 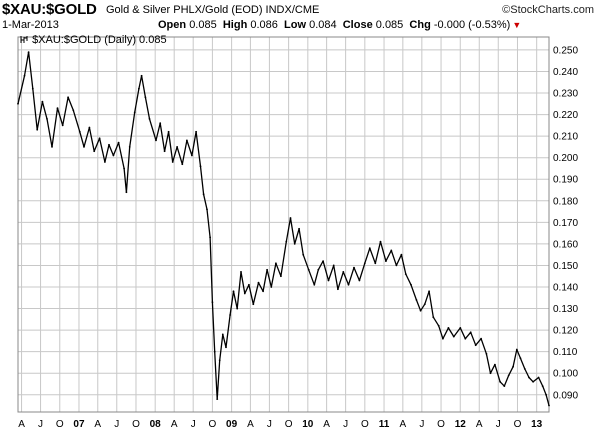 What do you see at coordinates (565, 352) in the screenshot?
I see `y-tick-label: 0.110` at bounding box center [565, 352].